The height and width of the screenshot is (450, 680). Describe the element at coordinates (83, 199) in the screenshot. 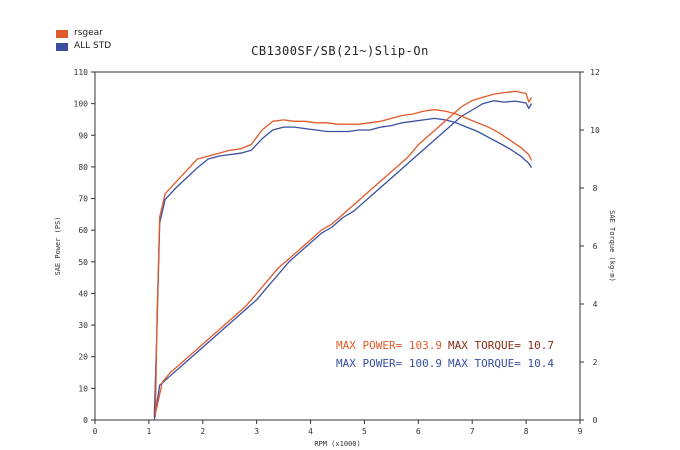

I see `y-left-tick-label: 70` at that location.